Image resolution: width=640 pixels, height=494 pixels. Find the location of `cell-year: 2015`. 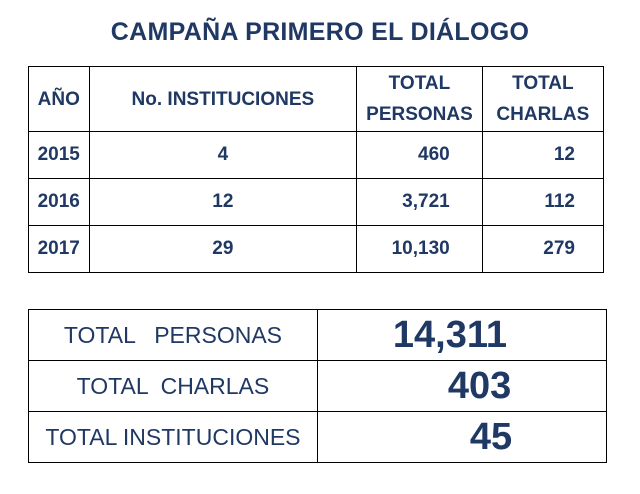

cell-year: 2015 is located at coordinates (59, 155).